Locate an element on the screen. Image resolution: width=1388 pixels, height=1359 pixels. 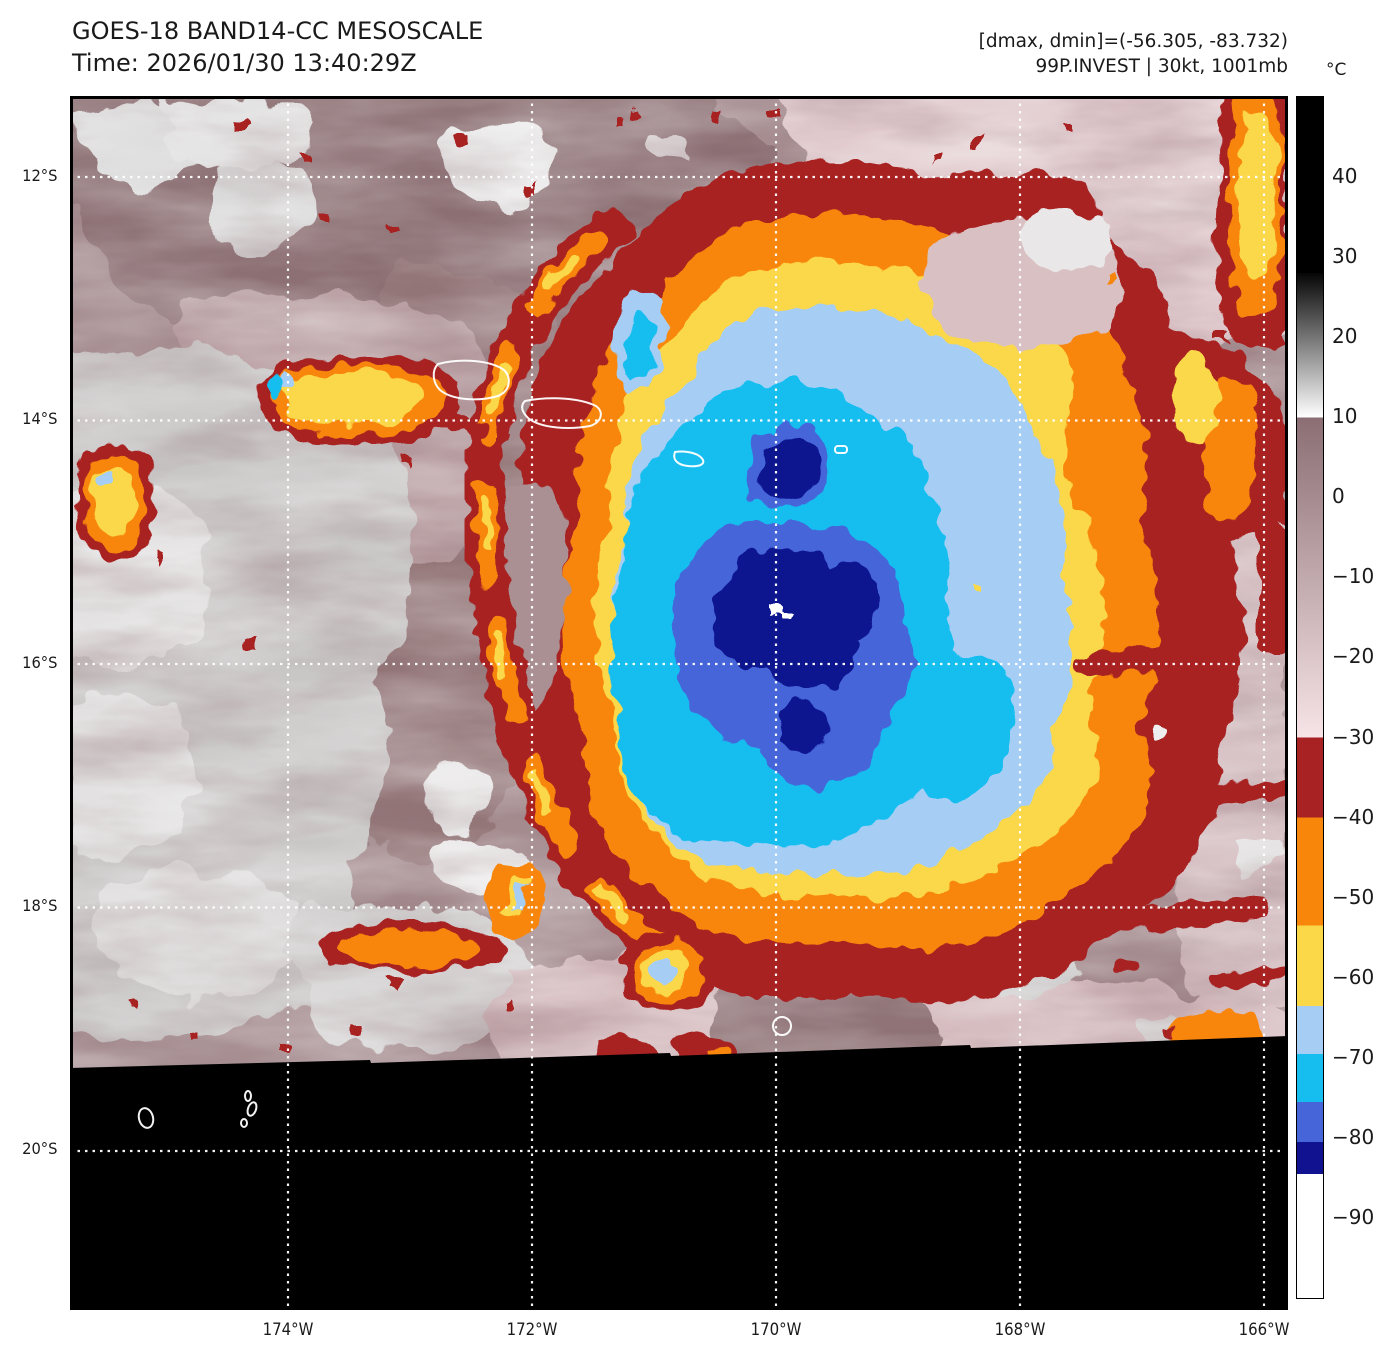
longitude-tick-label: 172°W is located at coordinates (532, 1330).